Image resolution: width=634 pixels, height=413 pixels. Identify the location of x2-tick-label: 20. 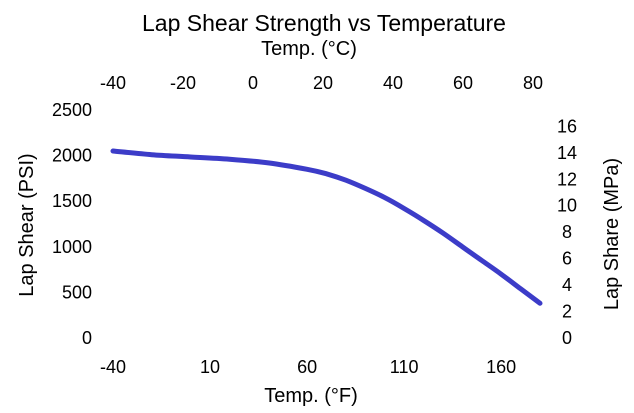
(323, 83).